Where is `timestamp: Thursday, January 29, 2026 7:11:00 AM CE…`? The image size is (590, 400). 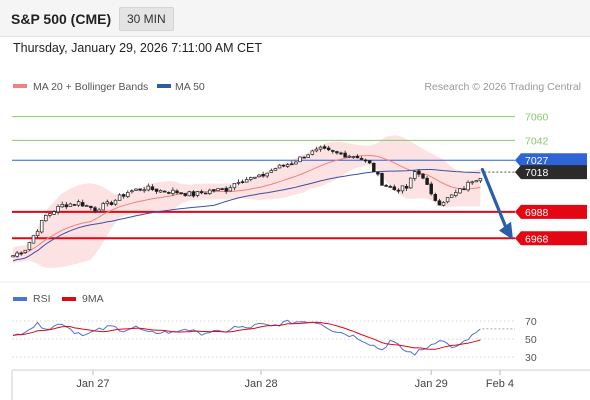
timestamp: Thursday, January 29, 2026 7:11:00 AM CE… is located at coordinates (137, 48).